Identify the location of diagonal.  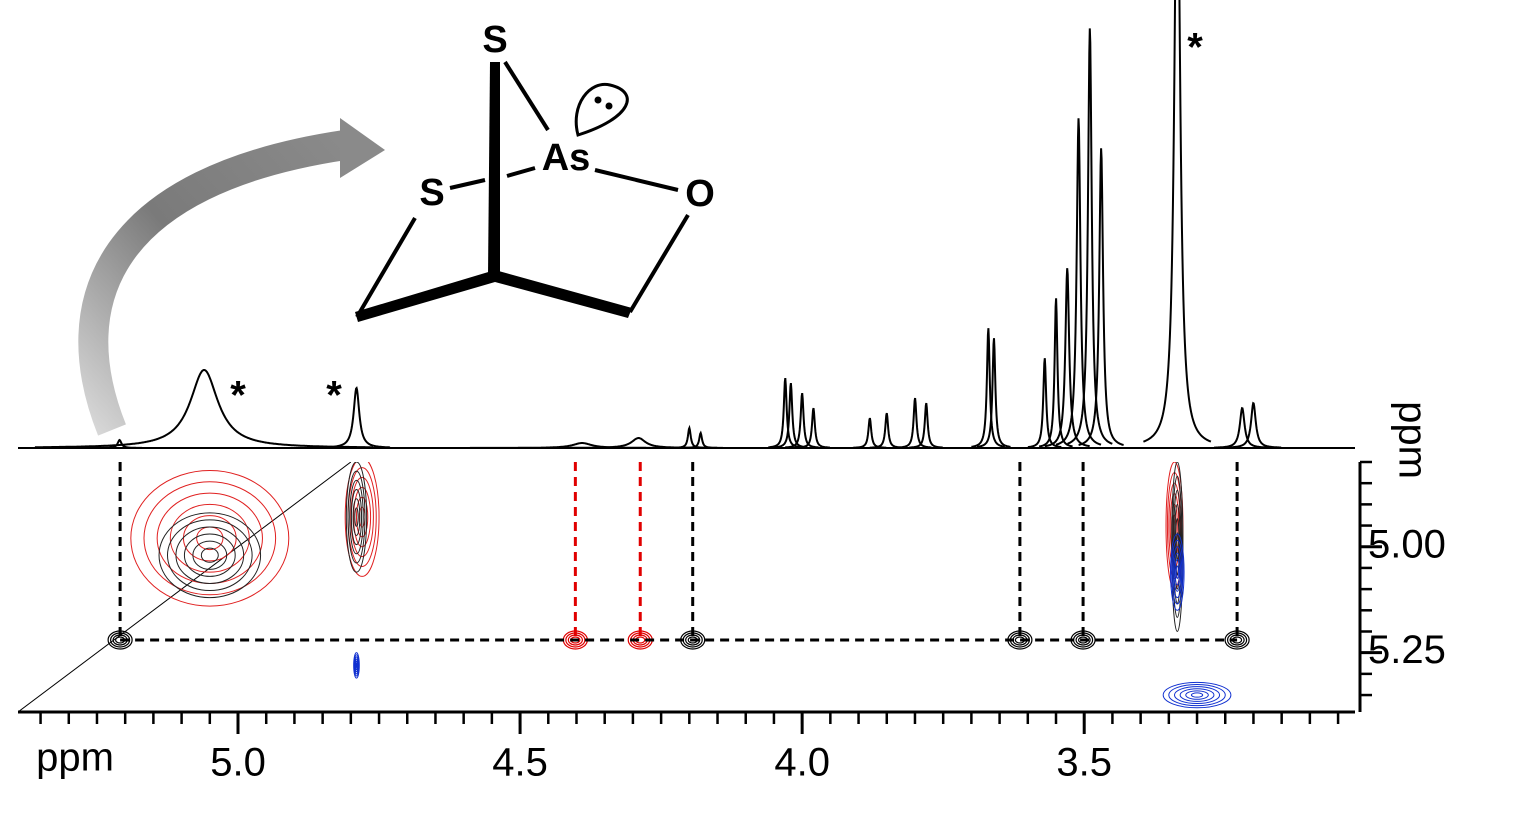
(185, 587).